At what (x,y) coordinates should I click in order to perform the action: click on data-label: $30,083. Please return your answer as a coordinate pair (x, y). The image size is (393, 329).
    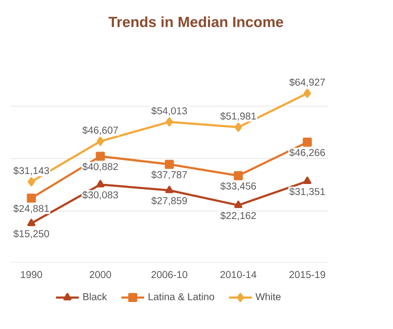
    Looking at the image, I should click on (100, 195).